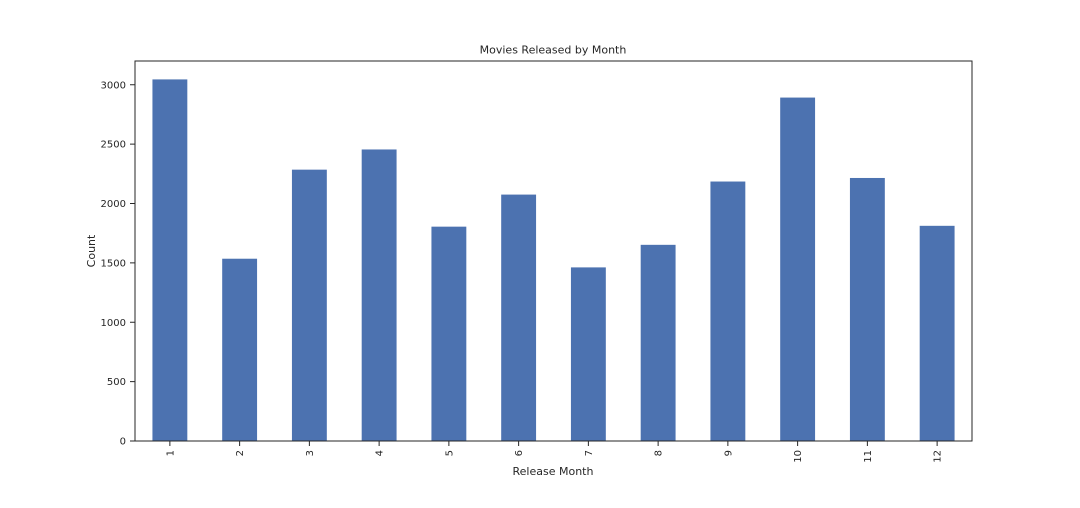  What do you see at coordinates (170, 453) in the screenshot?
I see `x-tick-label: 1` at bounding box center [170, 453].